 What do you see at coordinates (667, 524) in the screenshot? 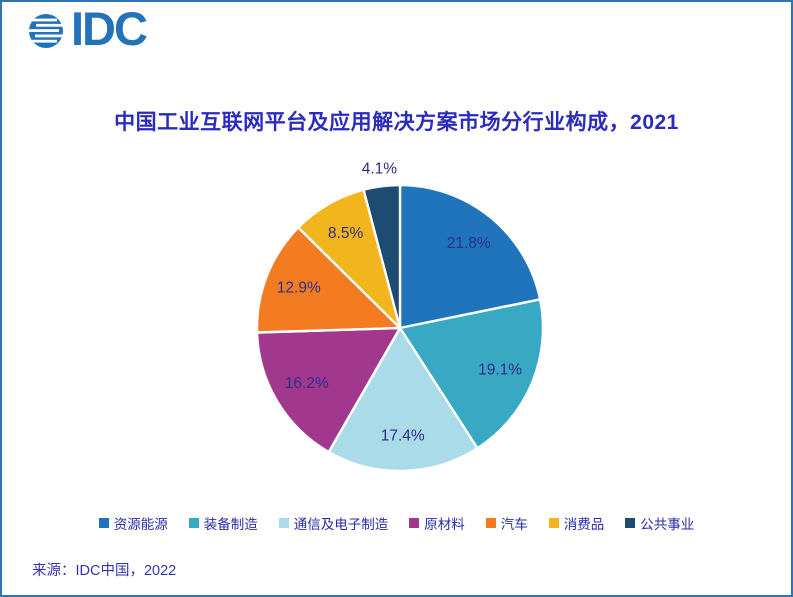
I see `legend-label: 公共事业` at bounding box center [667, 524].